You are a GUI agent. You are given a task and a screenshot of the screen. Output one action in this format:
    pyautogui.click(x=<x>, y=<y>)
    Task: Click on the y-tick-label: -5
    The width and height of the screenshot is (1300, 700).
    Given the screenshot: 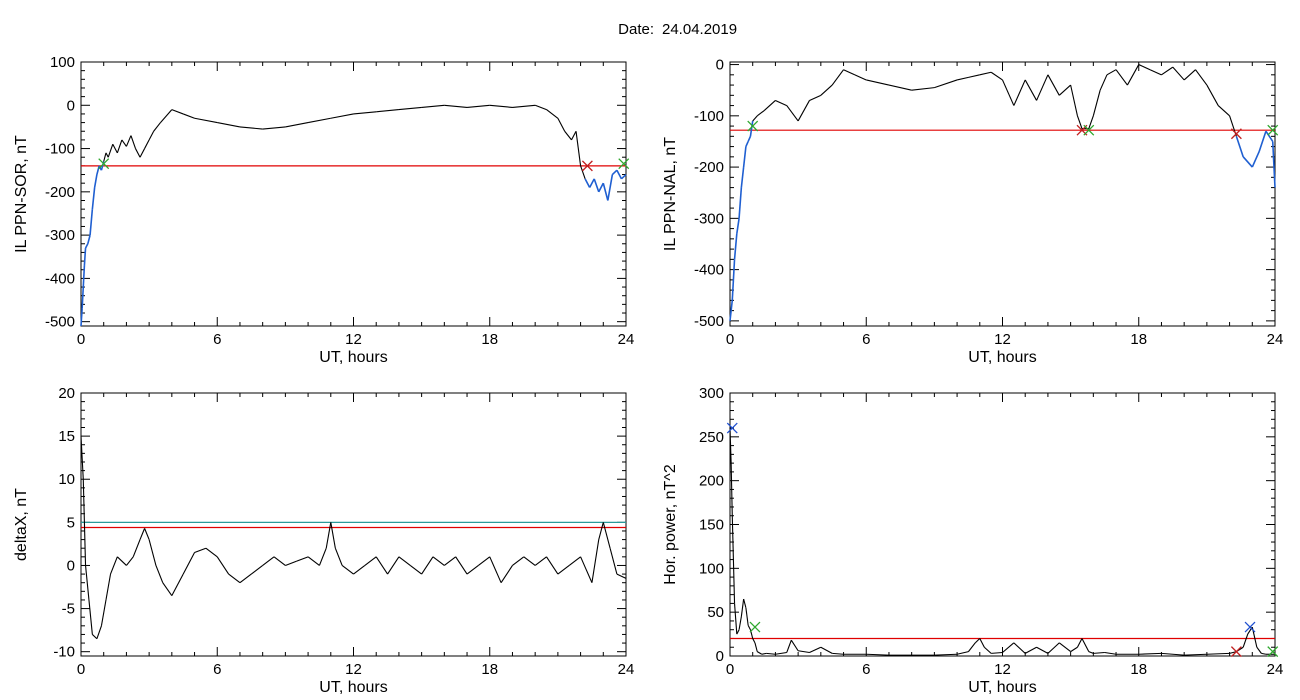 What is the action you would take?
    pyautogui.click(x=68, y=609)
    